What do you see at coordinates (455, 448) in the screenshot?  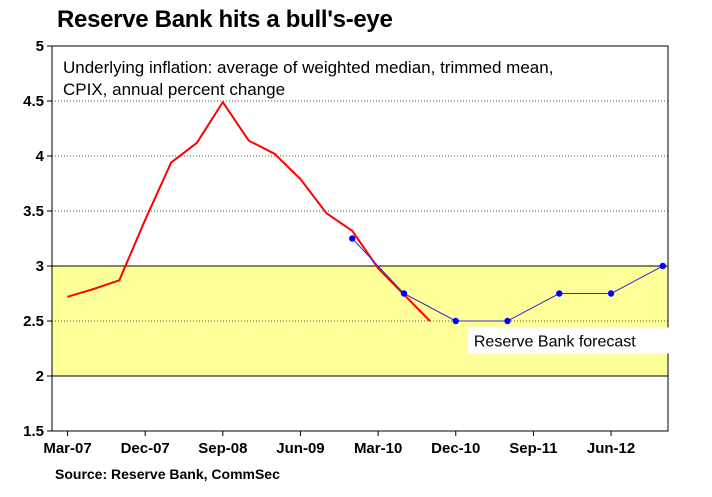 I see `x-tick-label: Dec-10` at bounding box center [455, 448].